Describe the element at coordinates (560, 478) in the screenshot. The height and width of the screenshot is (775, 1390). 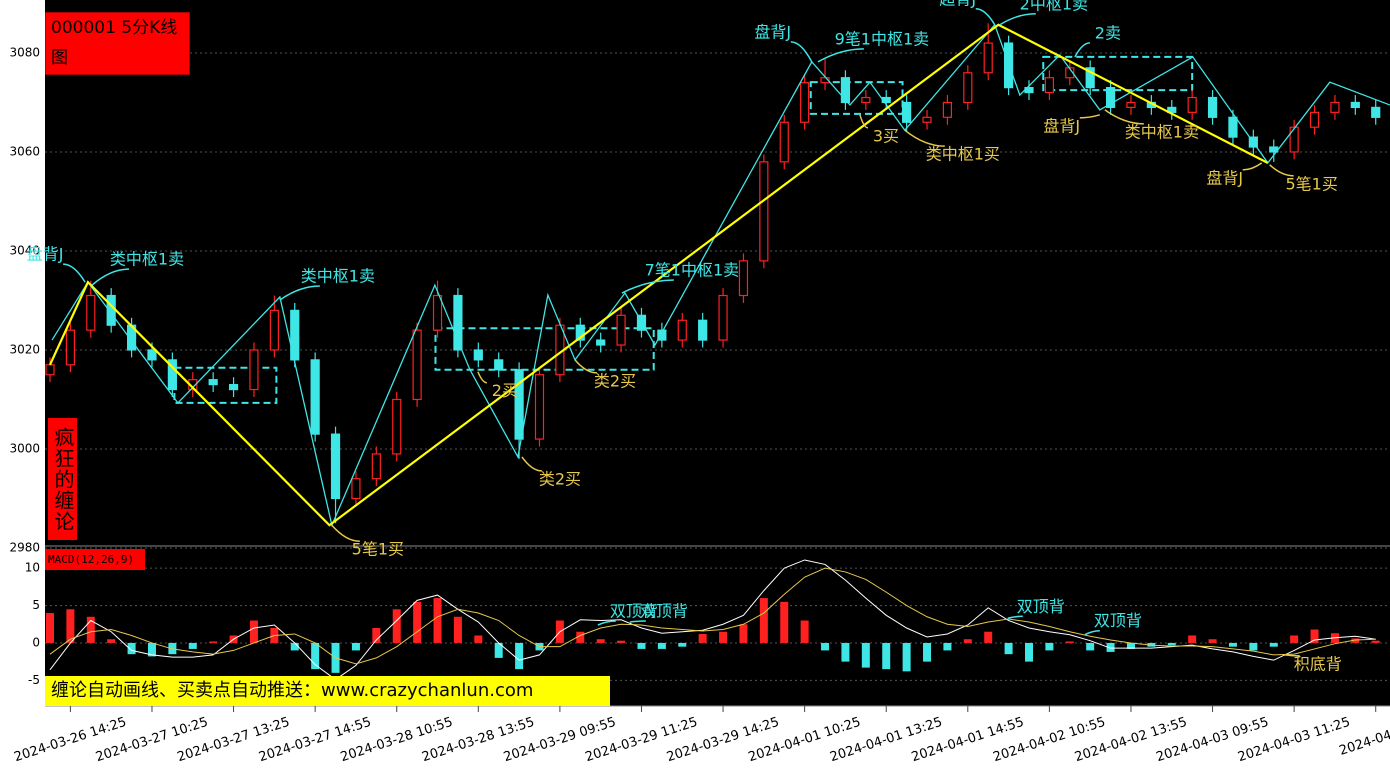
I see `annotation-label: 类2买` at that location.